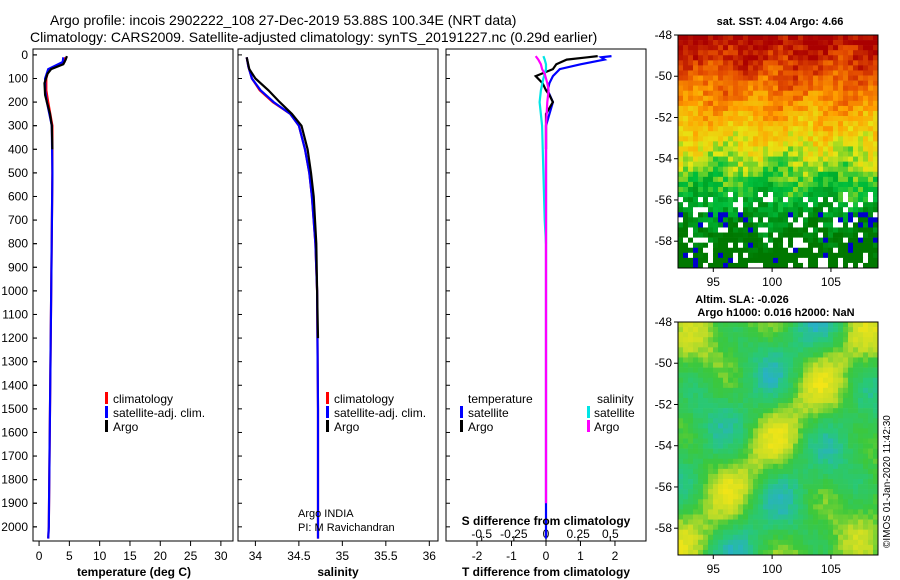  I want to click on legend-satellite-swatch, so click(327, 412).